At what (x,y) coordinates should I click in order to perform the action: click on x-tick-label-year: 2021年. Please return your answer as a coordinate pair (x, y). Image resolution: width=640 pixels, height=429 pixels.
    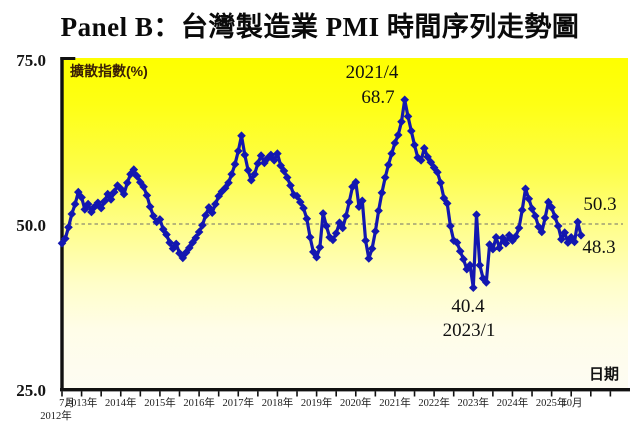
    Looking at the image, I should click on (395, 403).